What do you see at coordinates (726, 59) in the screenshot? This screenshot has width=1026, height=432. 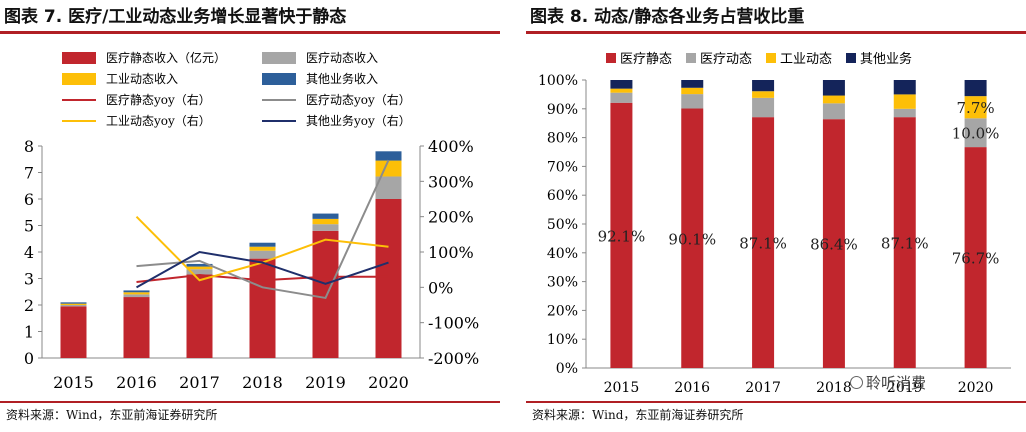 I see `legend-label: 医疗动态` at bounding box center [726, 59].